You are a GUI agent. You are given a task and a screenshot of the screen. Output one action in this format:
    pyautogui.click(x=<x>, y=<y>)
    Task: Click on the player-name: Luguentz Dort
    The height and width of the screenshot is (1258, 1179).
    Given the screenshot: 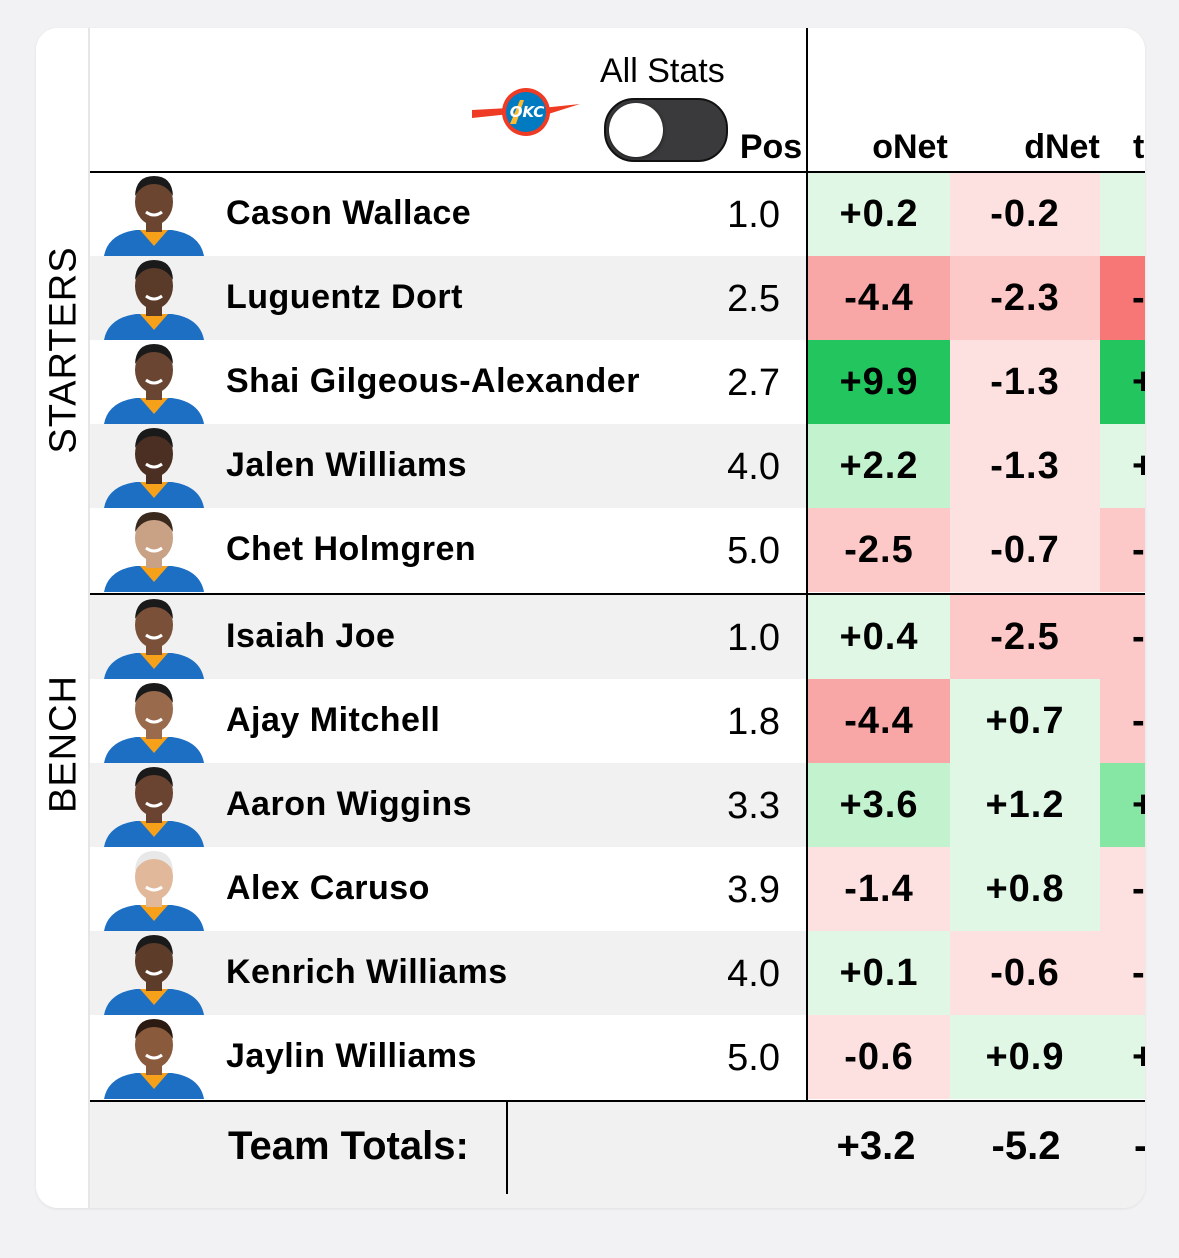 What is the action you would take?
    pyautogui.click(x=344, y=297)
    